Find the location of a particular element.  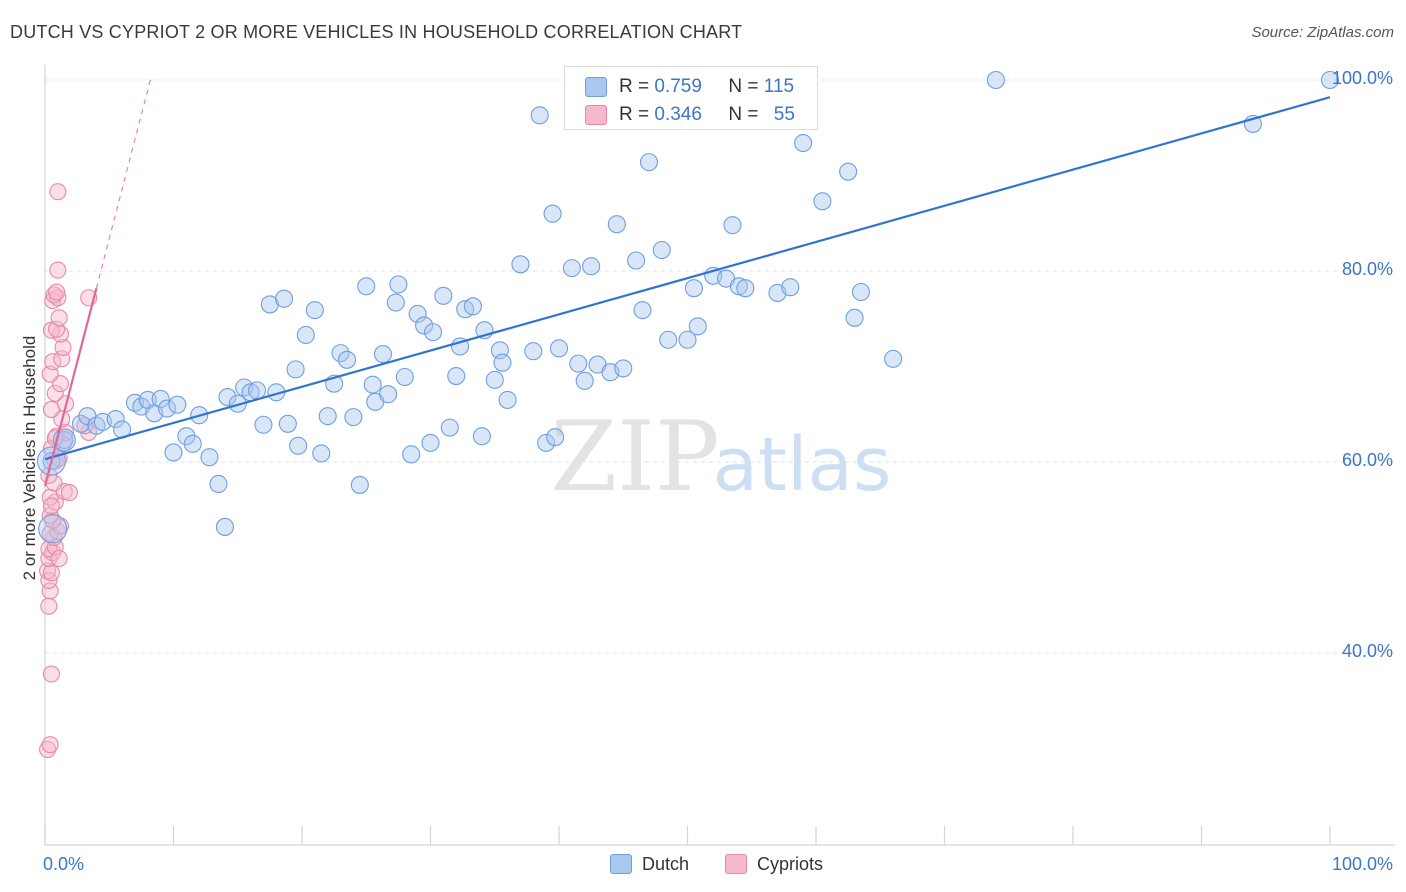

legend-n-label: N = is located at coordinates (743, 86).